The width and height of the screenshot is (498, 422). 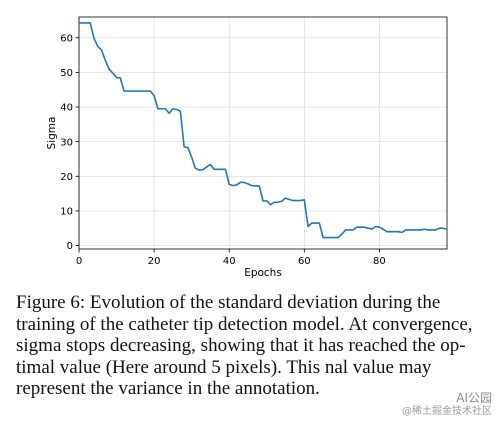 I want to click on x-tick-label: 0, so click(x=79, y=261).